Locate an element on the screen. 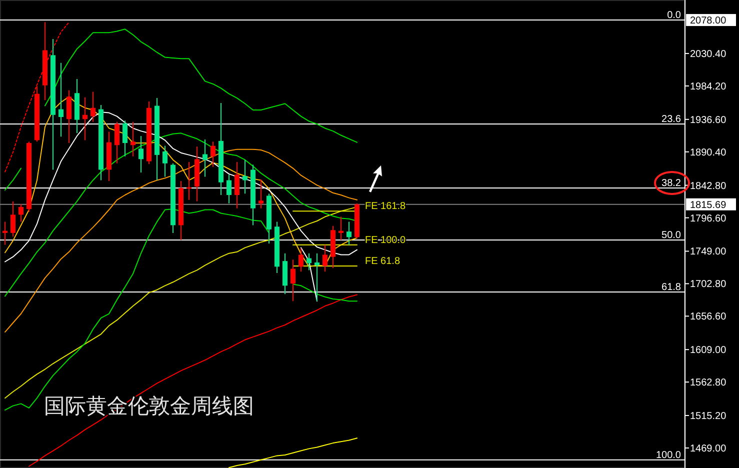 This screenshot has width=739, height=468. annotation: 38.2 is located at coordinates (672, 183).